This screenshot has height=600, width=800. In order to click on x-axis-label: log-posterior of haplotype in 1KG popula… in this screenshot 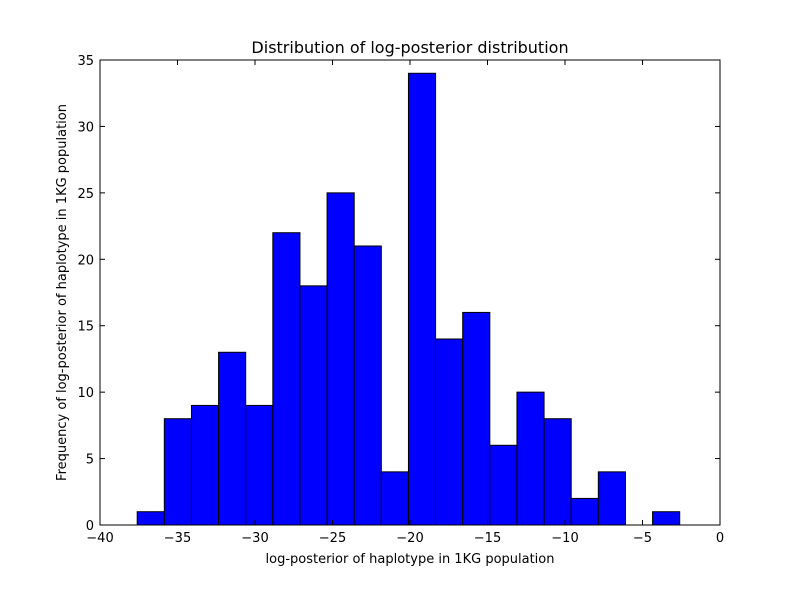, I will do `click(410, 559)`.